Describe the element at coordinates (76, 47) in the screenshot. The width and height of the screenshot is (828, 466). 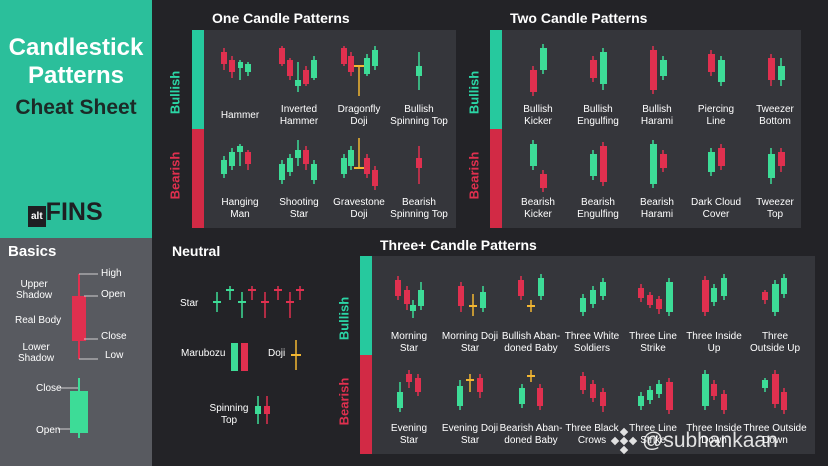
I see `title-line-1: Candlestick` at that location.